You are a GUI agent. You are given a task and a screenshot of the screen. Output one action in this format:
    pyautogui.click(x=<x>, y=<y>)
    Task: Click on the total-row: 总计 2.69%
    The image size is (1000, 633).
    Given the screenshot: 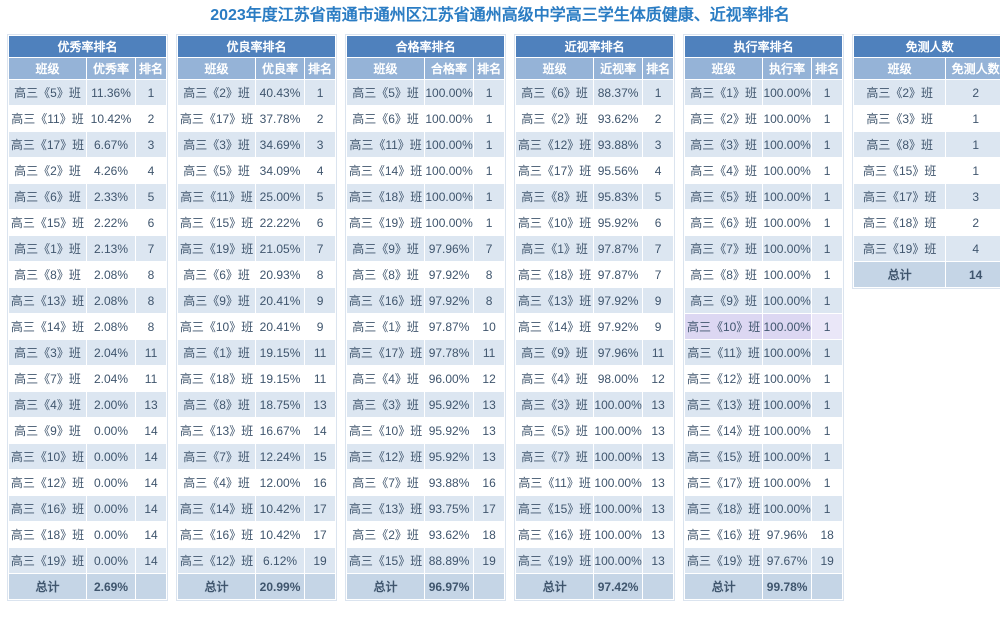 What is the action you would take?
    pyautogui.click(x=88, y=586)
    